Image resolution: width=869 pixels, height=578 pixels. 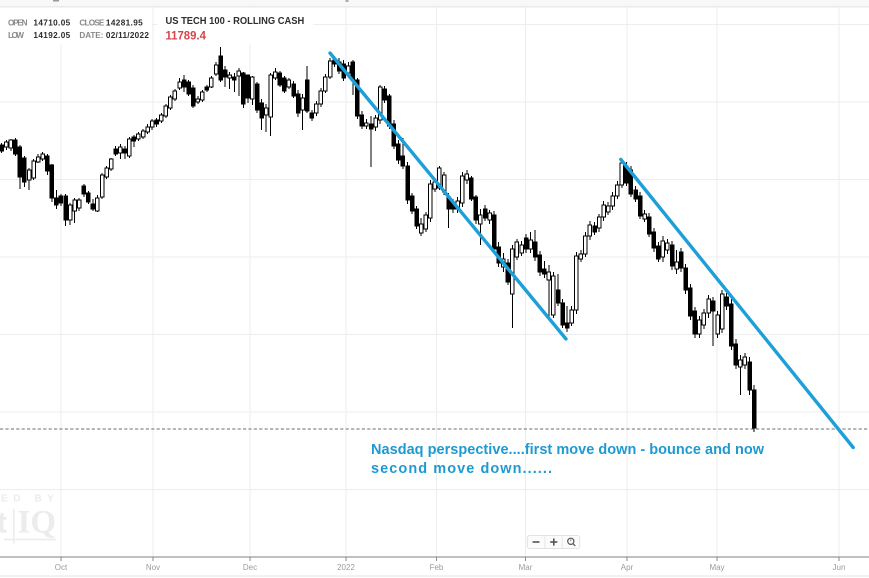 I want to click on svg-text: 14281.95, so click(x=124, y=22).